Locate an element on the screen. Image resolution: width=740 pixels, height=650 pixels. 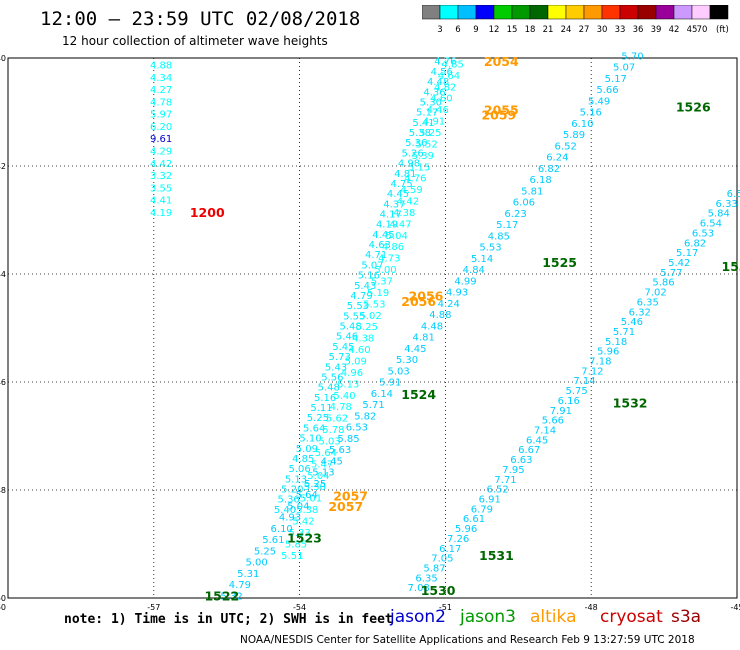
wave-height-label: 4.19 is located at coordinates (161, 213).